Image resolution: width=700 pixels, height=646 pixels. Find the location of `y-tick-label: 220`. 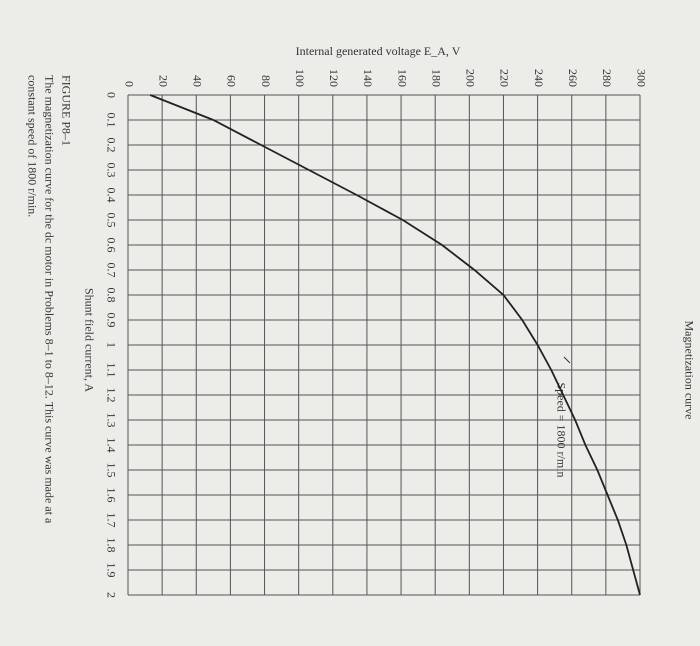

y-tick-label: 220 is located at coordinates (505, 78).